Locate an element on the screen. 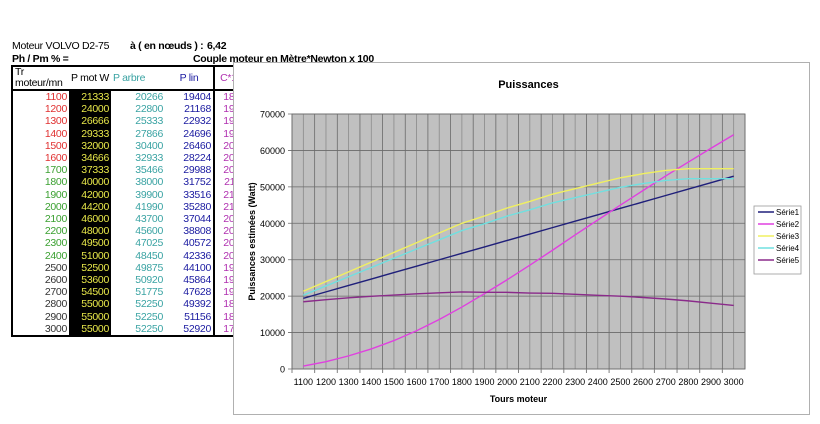  cell-parbre: 45600 is located at coordinates (149, 231).